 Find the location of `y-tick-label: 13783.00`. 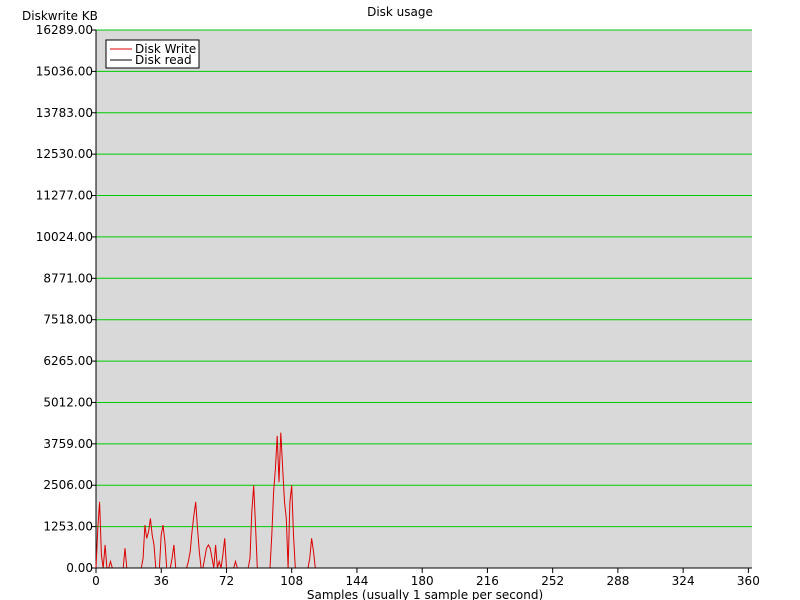

y-tick-label: 13783.00 is located at coordinates (64, 113).